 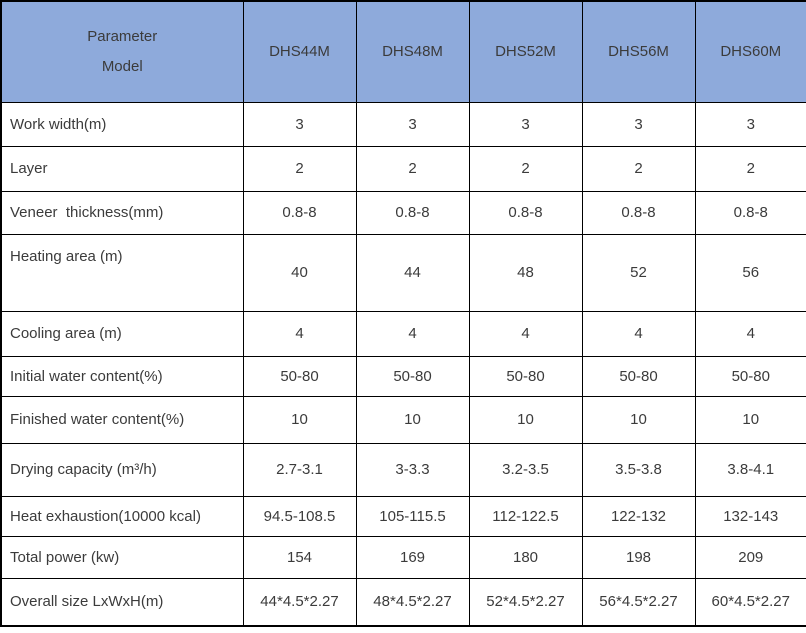 What do you see at coordinates (122, 419) in the screenshot?
I see `row-label: Finished water content(%)` at bounding box center [122, 419].